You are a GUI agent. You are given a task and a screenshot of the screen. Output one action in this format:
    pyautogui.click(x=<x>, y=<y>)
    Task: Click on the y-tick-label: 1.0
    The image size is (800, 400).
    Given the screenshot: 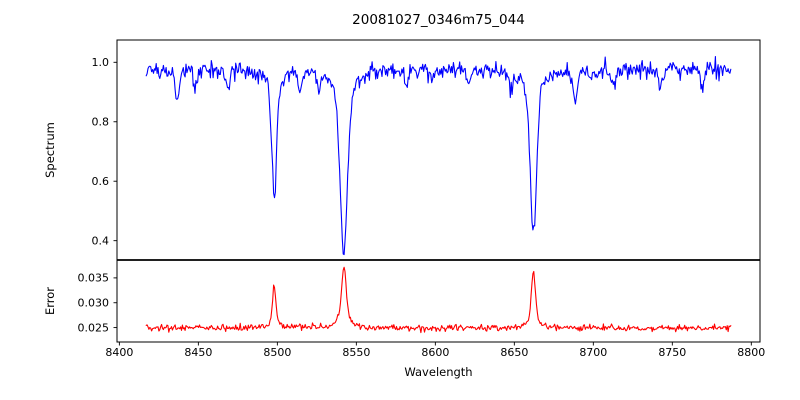 What is the action you would take?
    pyautogui.click(x=101, y=62)
    